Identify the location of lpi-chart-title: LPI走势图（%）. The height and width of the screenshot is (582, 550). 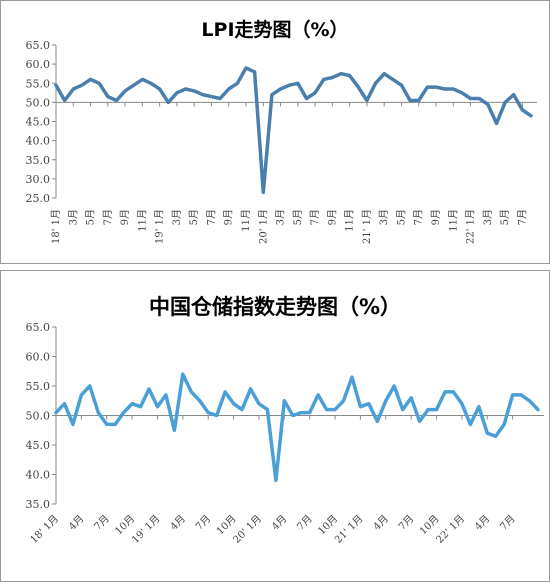
(275, 30).